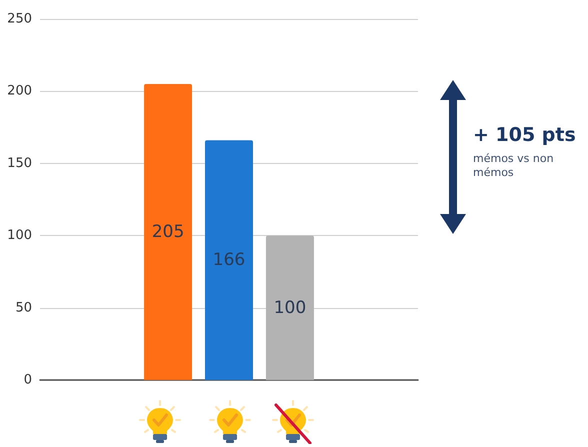  Describe the element at coordinates (19, 19) in the screenshot. I see `y-tick-label: 250` at that location.